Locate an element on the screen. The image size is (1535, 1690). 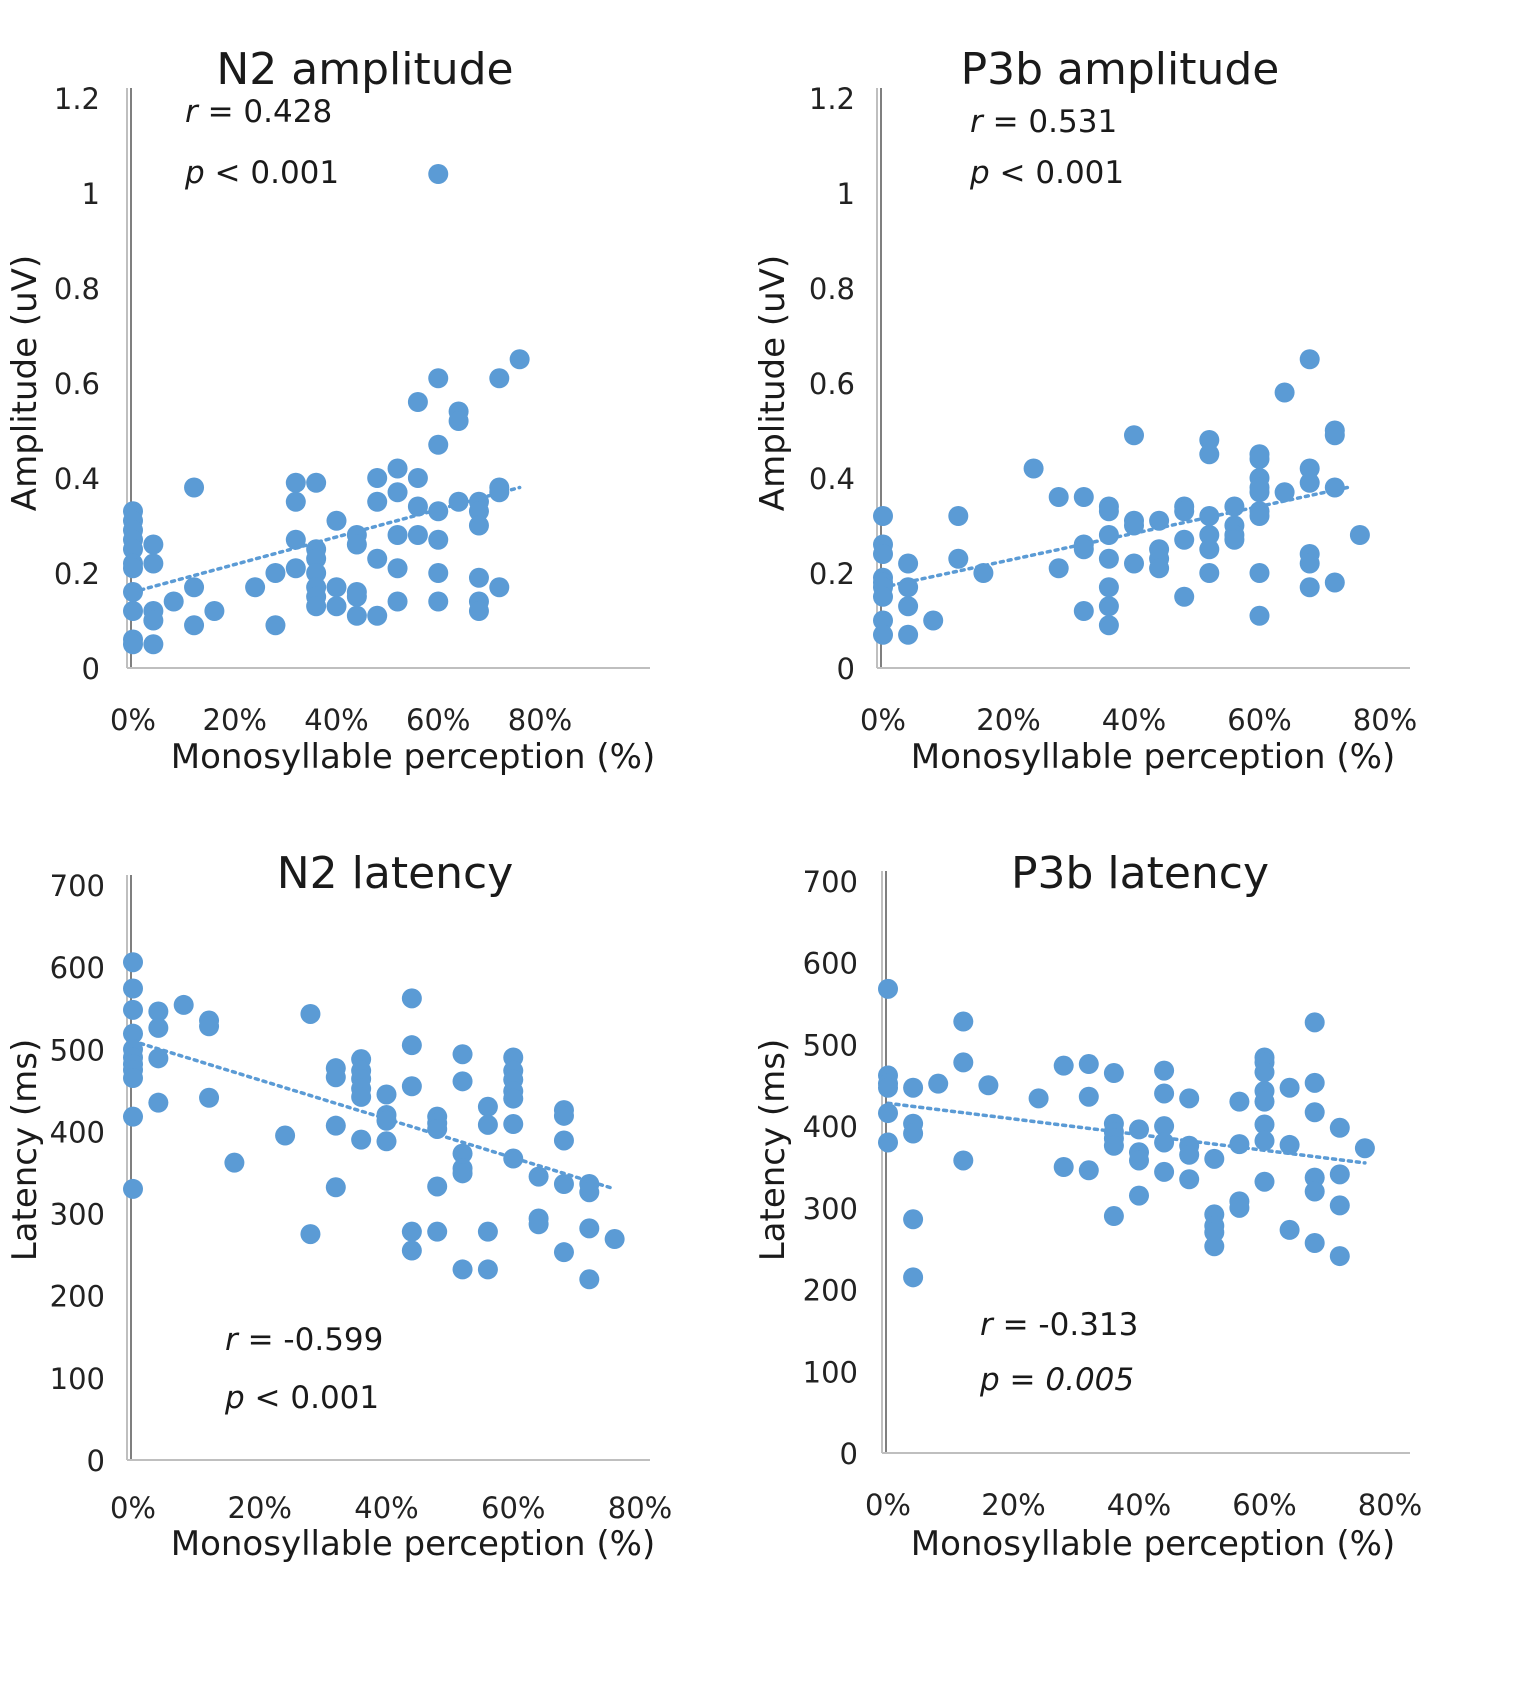
y-tick-label: 0.6 is located at coordinates (77, 384).